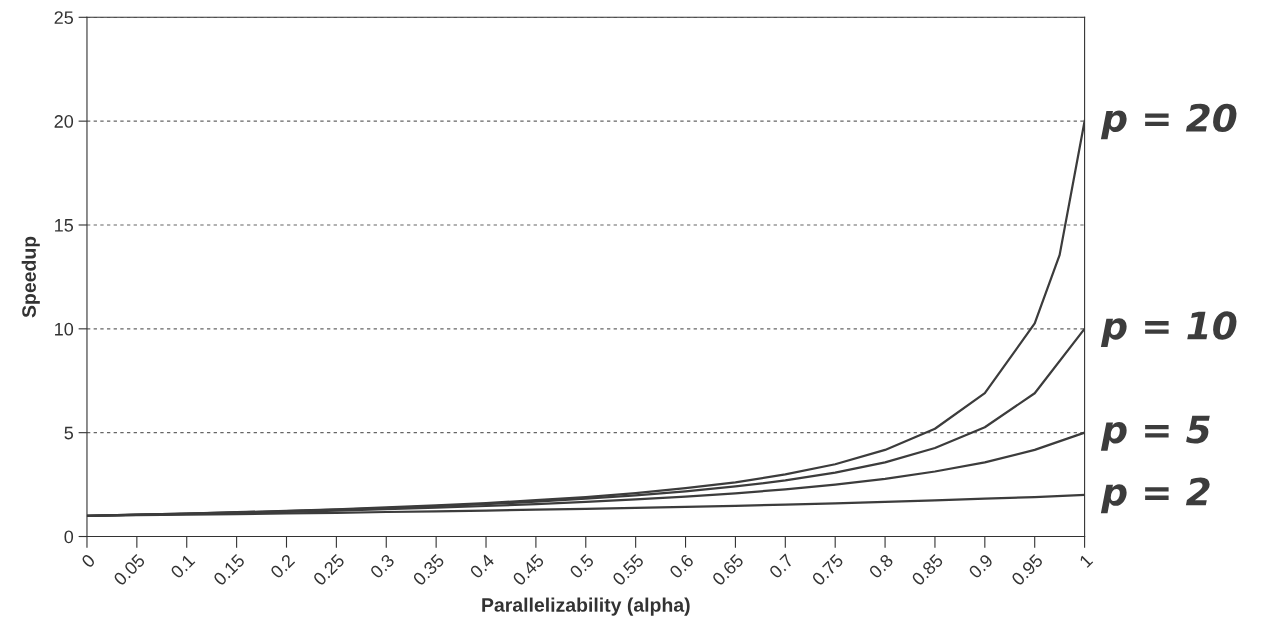 This screenshot has width=1279, height=641. Describe the element at coordinates (1086, 560) in the screenshot. I see `x-tick-label: 1` at that location.